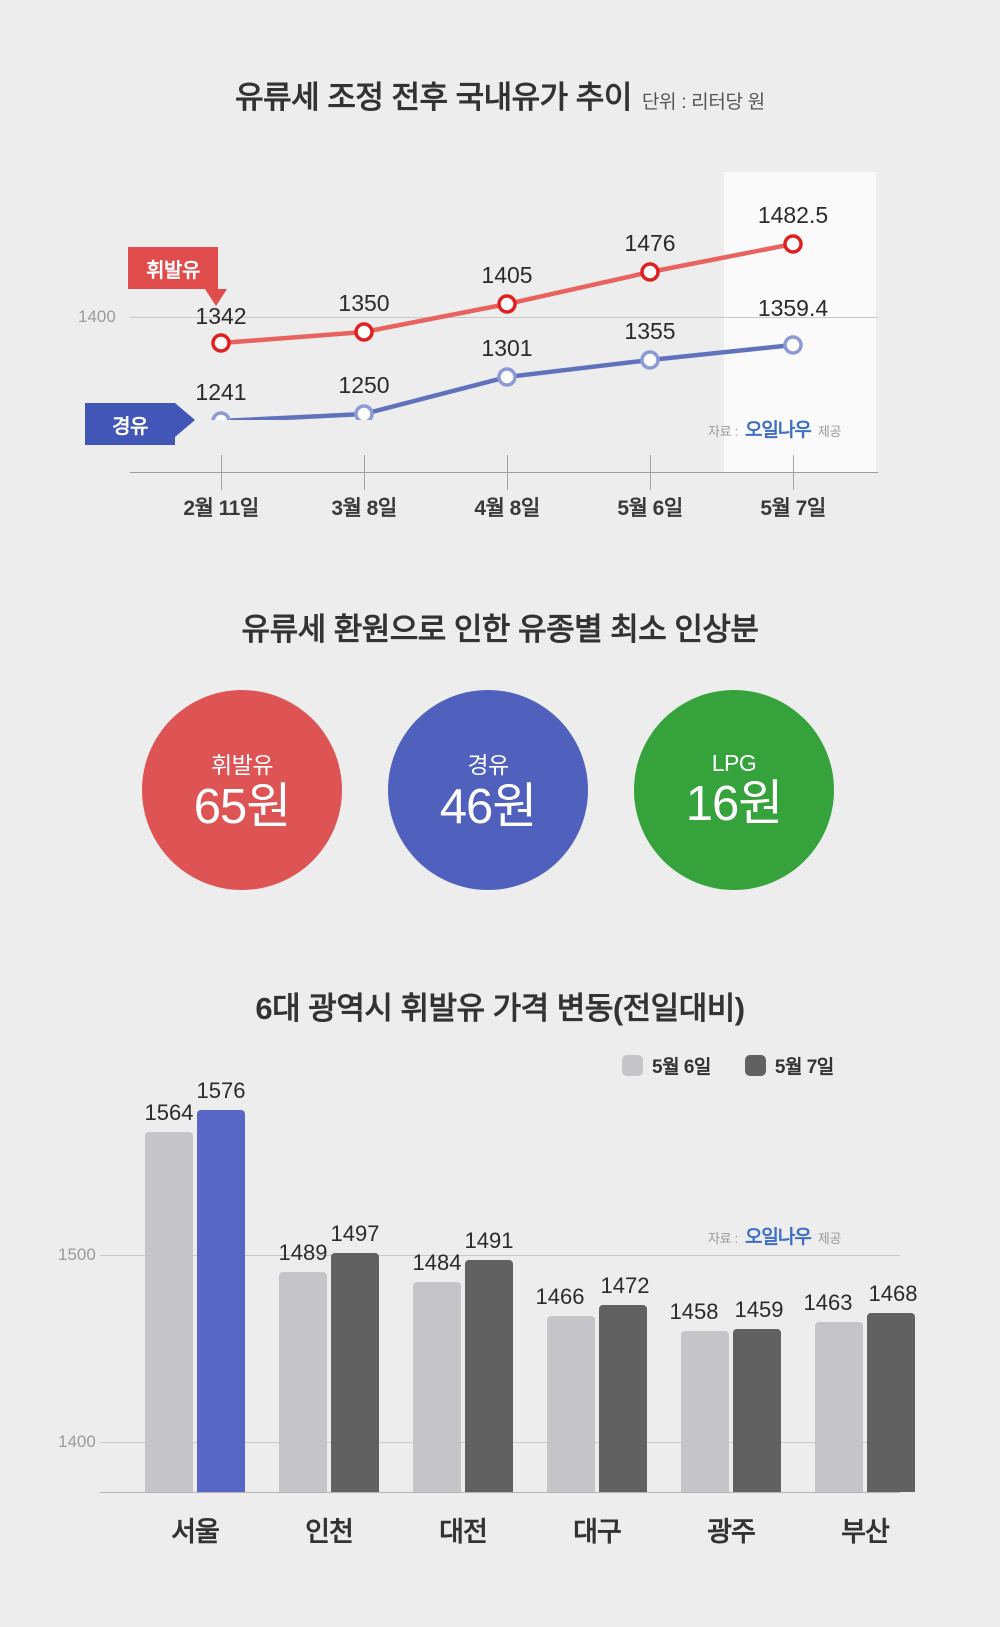 The height and width of the screenshot is (1627, 1000). I want to click on fuel-circle-lpg-label: LPG, so click(734, 762).